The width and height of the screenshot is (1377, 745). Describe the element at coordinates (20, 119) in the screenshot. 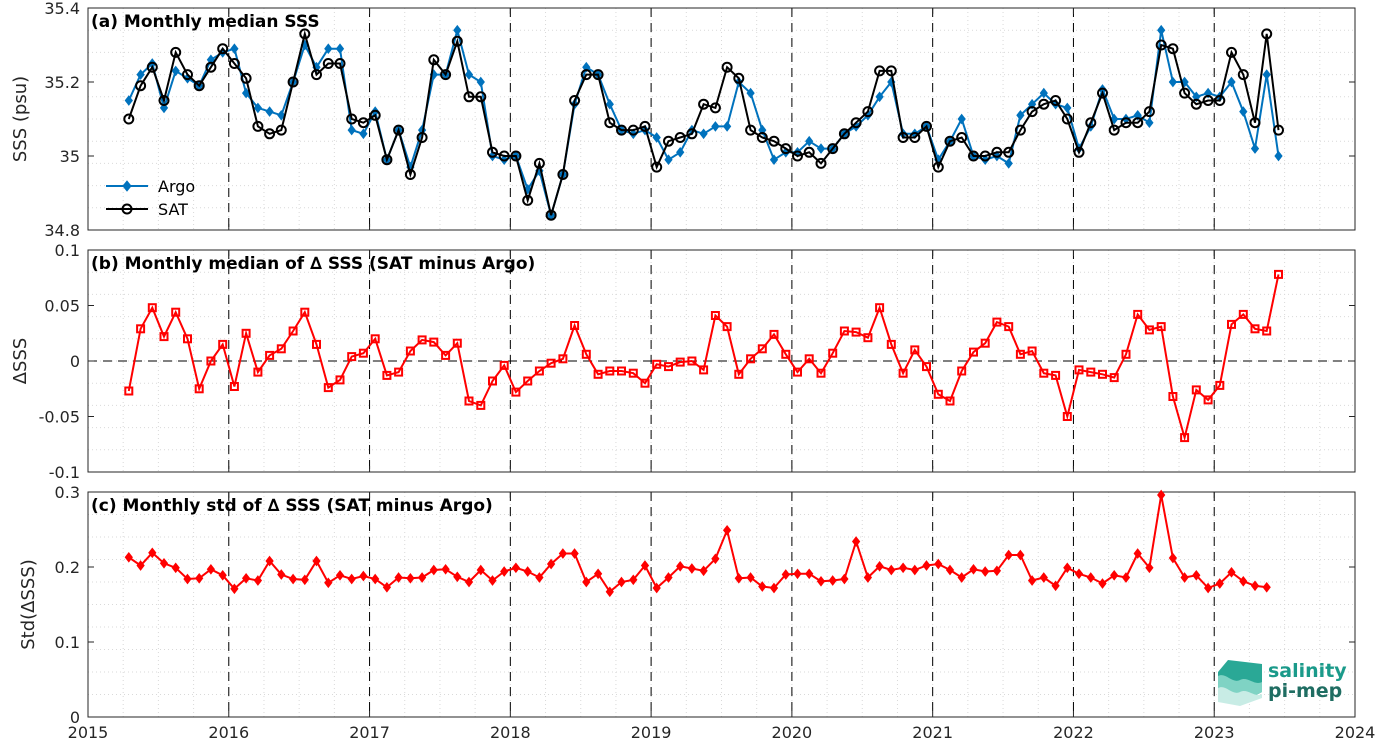

I see `y-axis-label: SSS (psu)` at that location.